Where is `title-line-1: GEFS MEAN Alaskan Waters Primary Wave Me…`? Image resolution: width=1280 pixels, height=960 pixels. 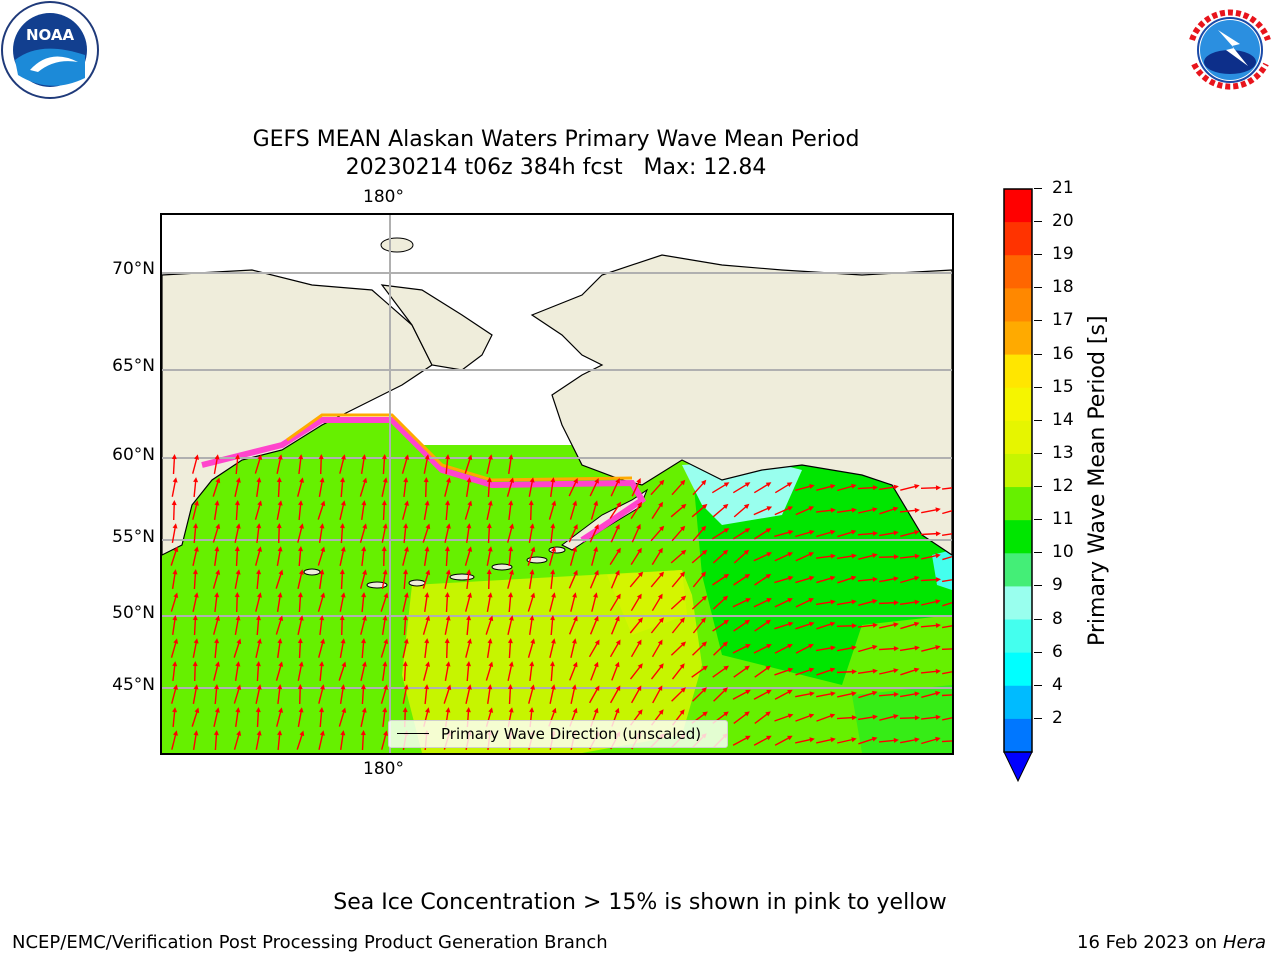 title-line-1: GEFS MEAN Alaskan Waters Primary Wave Me… is located at coordinates (556, 139).